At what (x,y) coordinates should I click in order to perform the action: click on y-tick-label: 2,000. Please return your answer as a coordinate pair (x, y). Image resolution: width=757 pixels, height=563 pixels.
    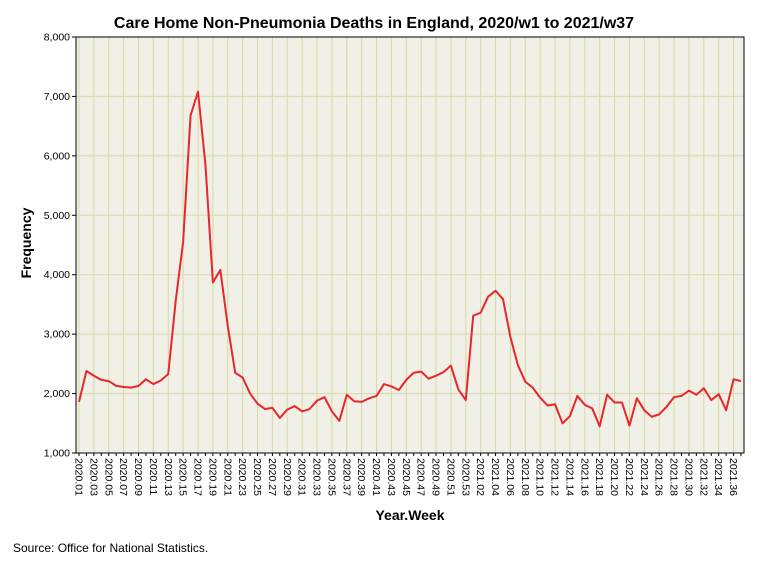
    Looking at the image, I should click on (57, 394).